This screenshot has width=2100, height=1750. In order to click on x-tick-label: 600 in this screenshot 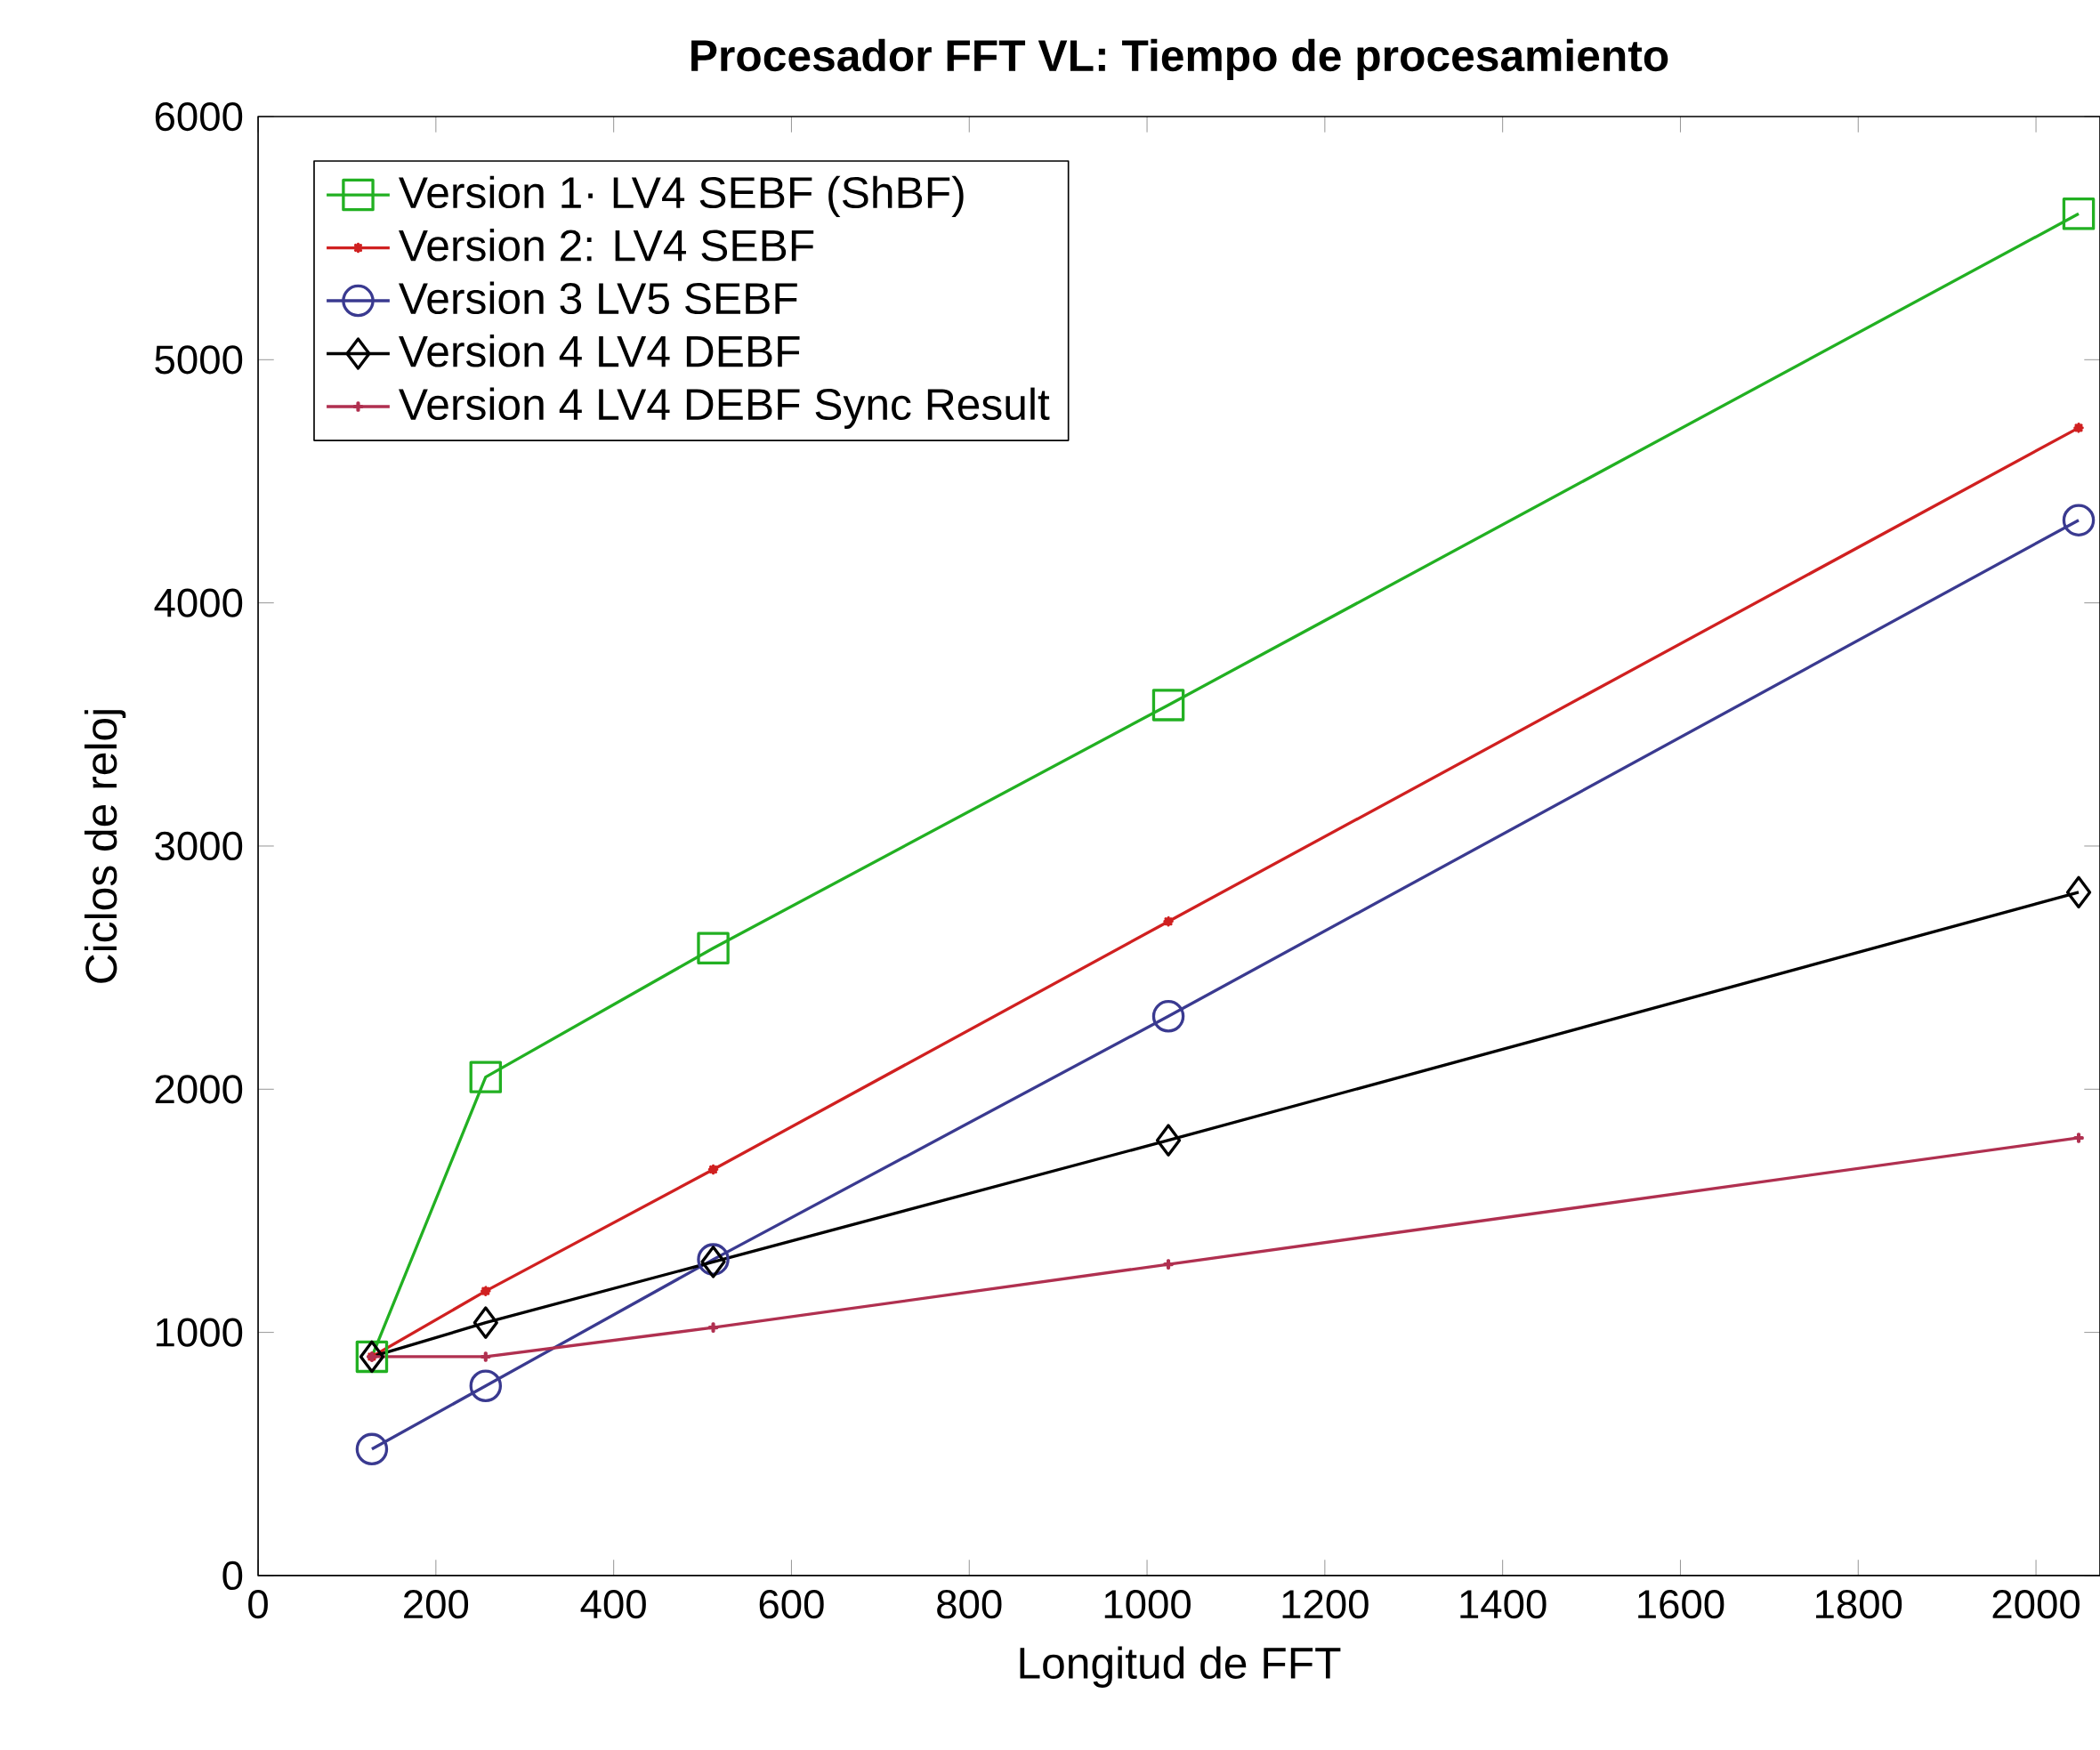, I will do `click(791, 1605)`.